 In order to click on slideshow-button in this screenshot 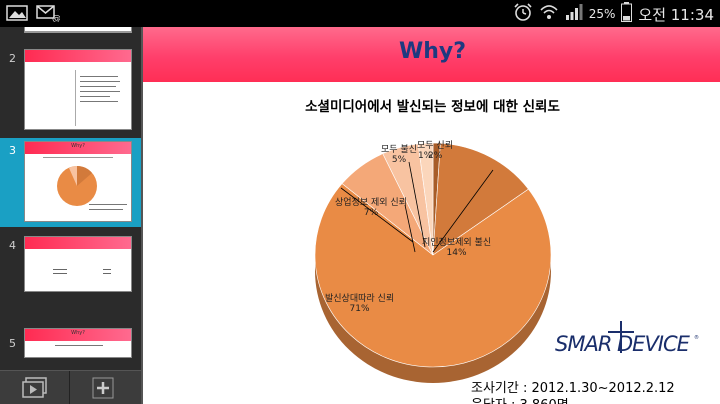, I will do `click(35, 388)`.